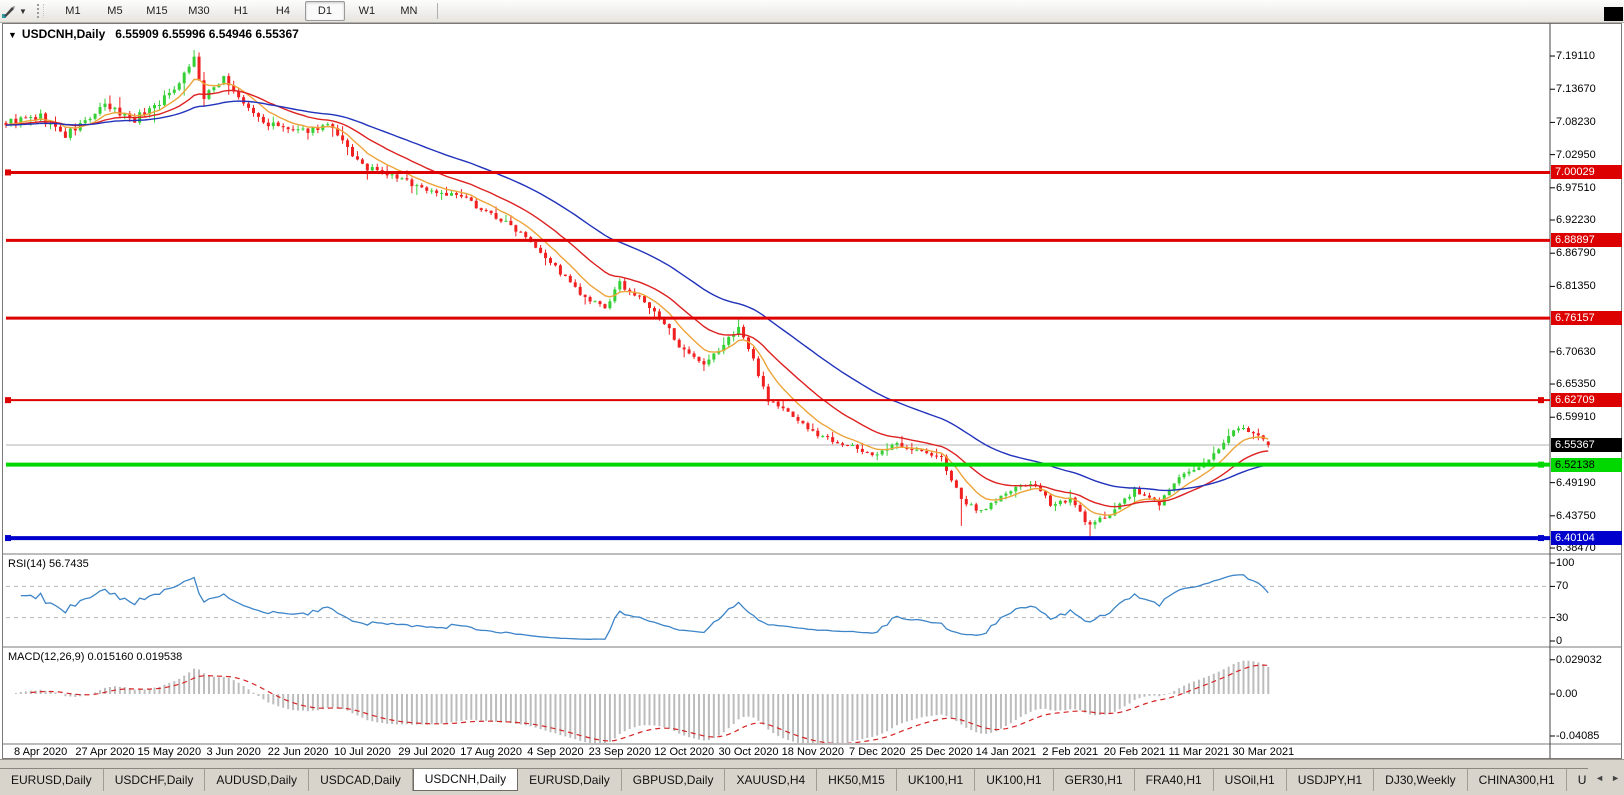  What do you see at coordinates (674, 780) in the screenshot?
I see `chart-tab-6-gbpusd-daily: GBPUSD,Daily` at bounding box center [674, 780].